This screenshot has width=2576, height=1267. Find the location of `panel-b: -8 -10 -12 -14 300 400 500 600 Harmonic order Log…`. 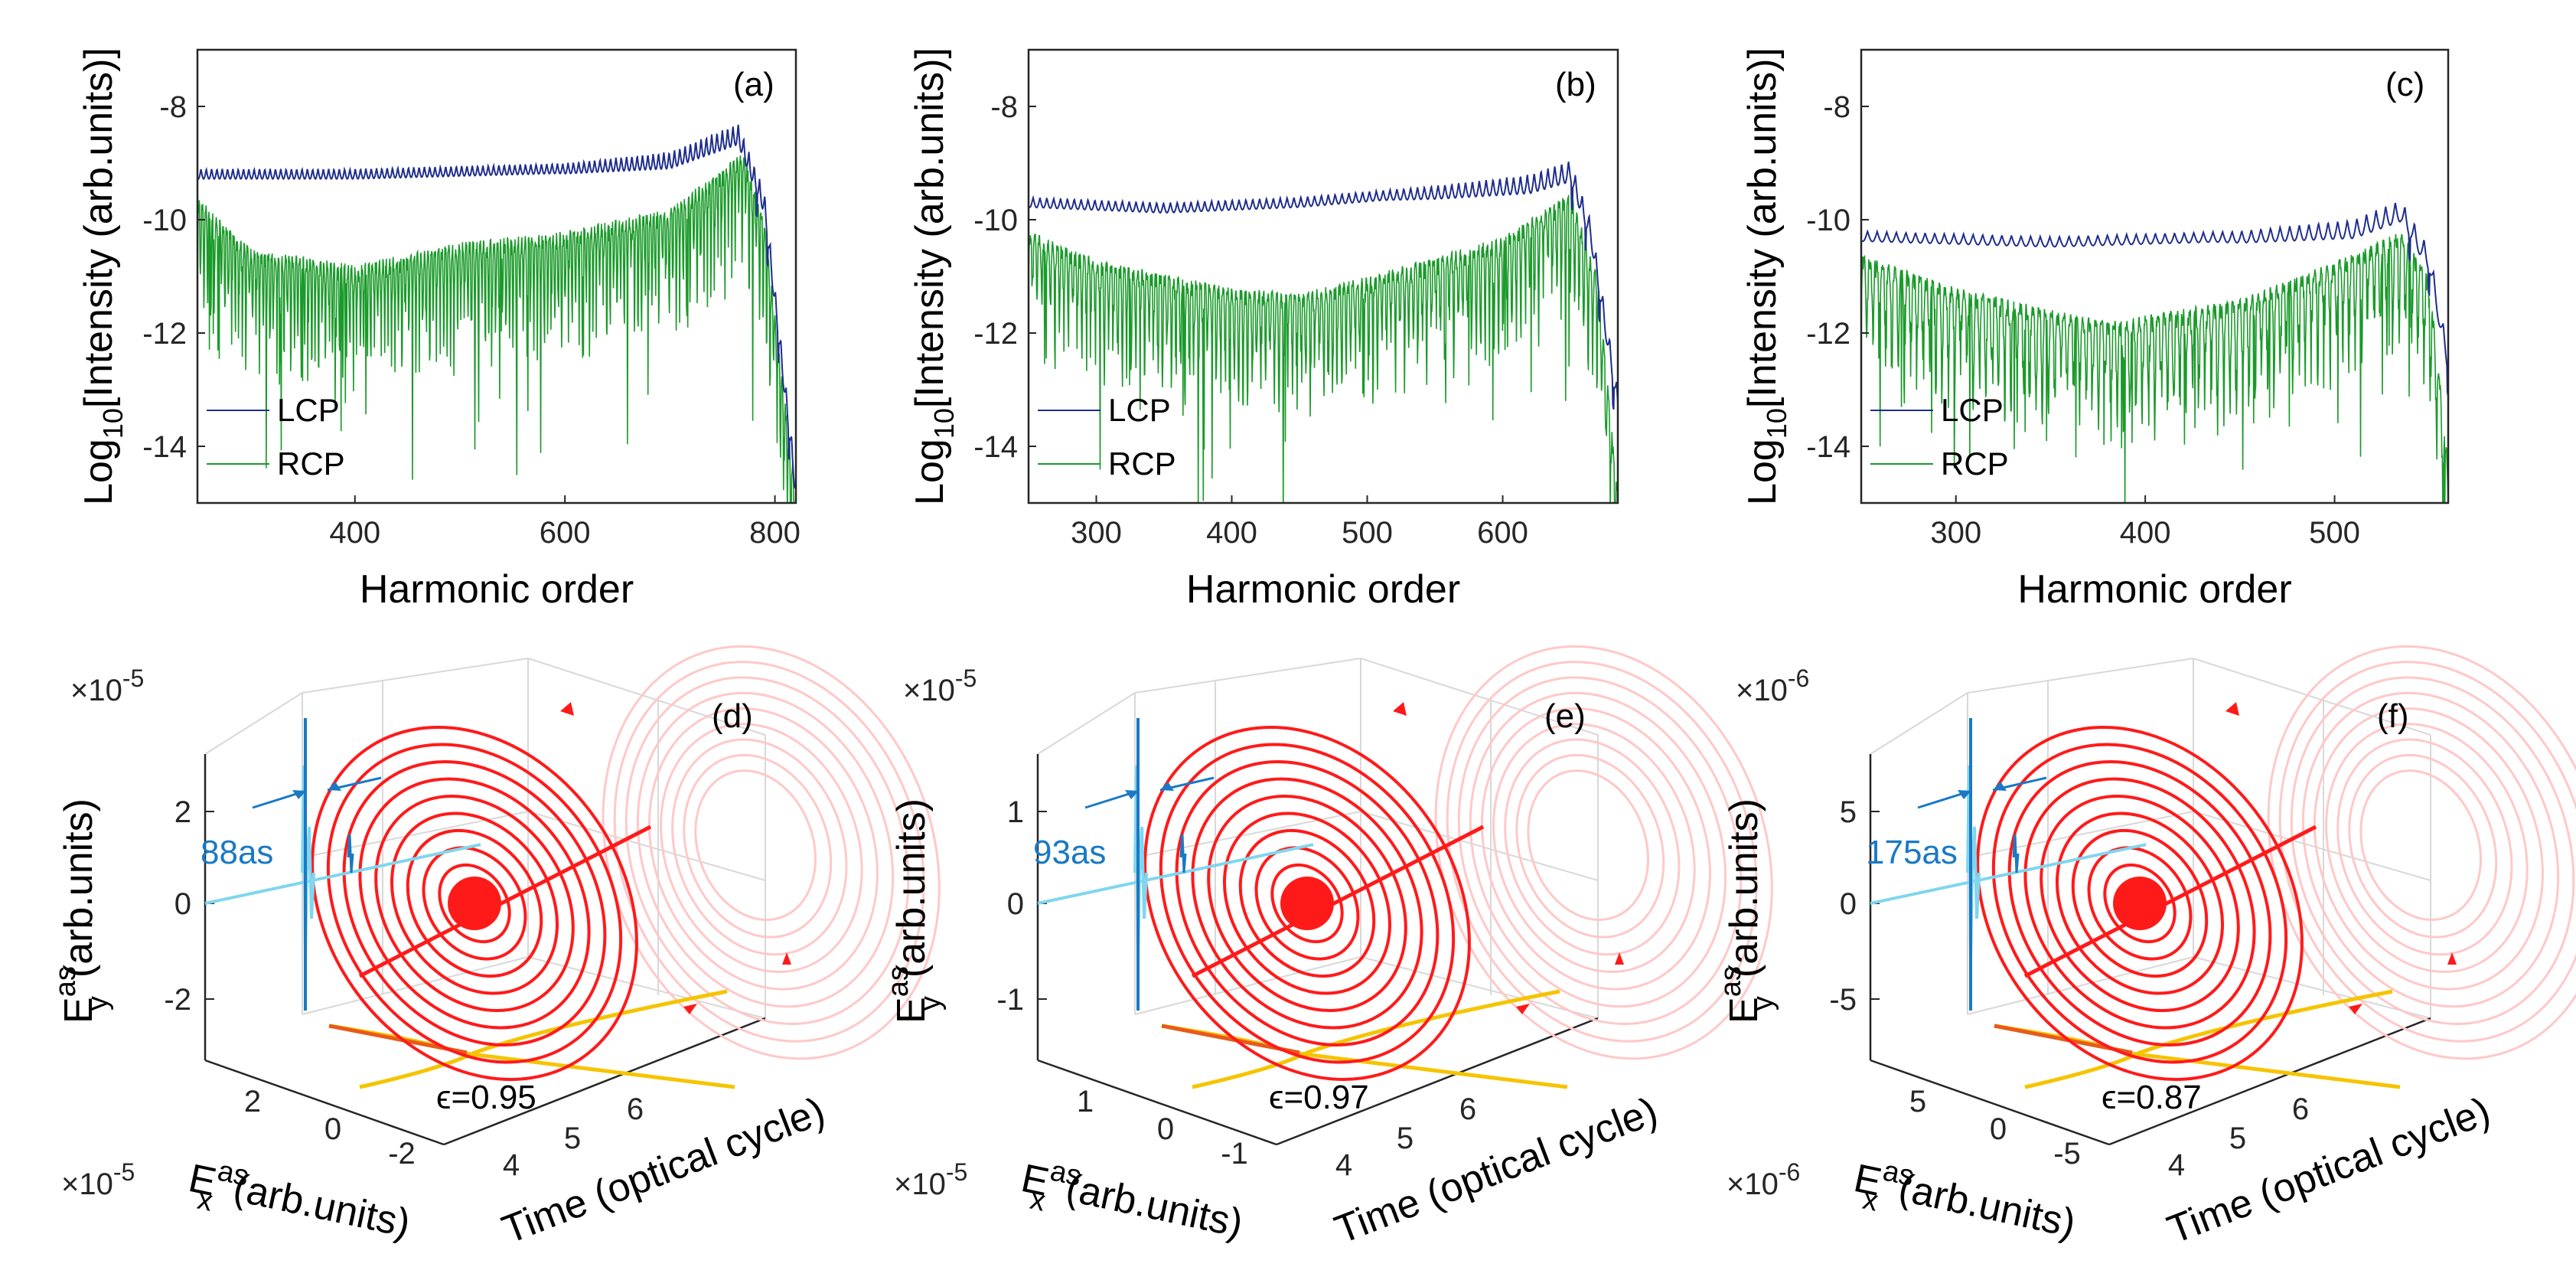

panel-b: -8 -10 -12 -14 300 400 500 600 Harmonic order Log… is located at coordinates (1263, 329).